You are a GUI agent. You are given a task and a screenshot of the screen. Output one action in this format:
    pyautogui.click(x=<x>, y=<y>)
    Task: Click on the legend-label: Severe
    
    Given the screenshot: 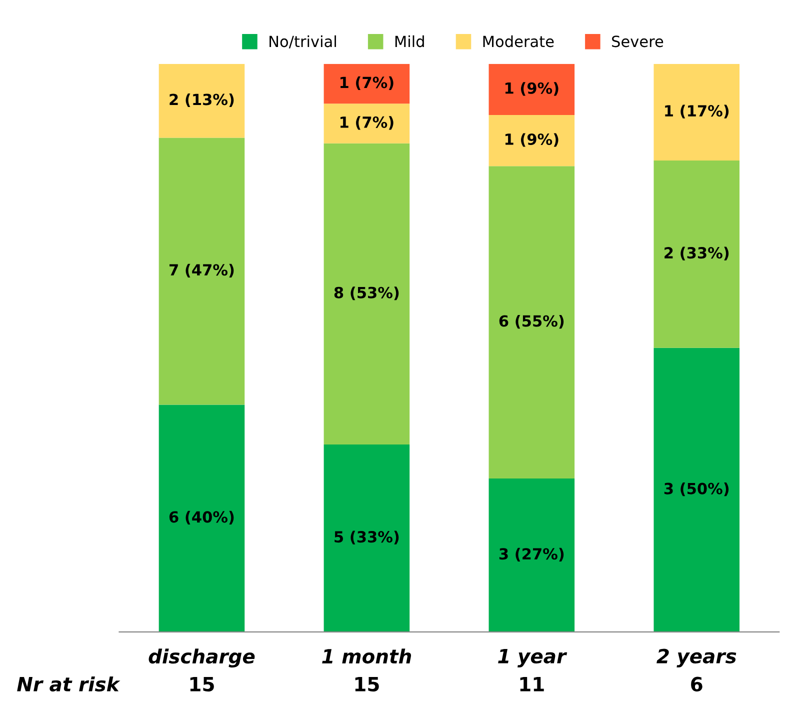 What is the action you would take?
    pyautogui.click(x=638, y=42)
    